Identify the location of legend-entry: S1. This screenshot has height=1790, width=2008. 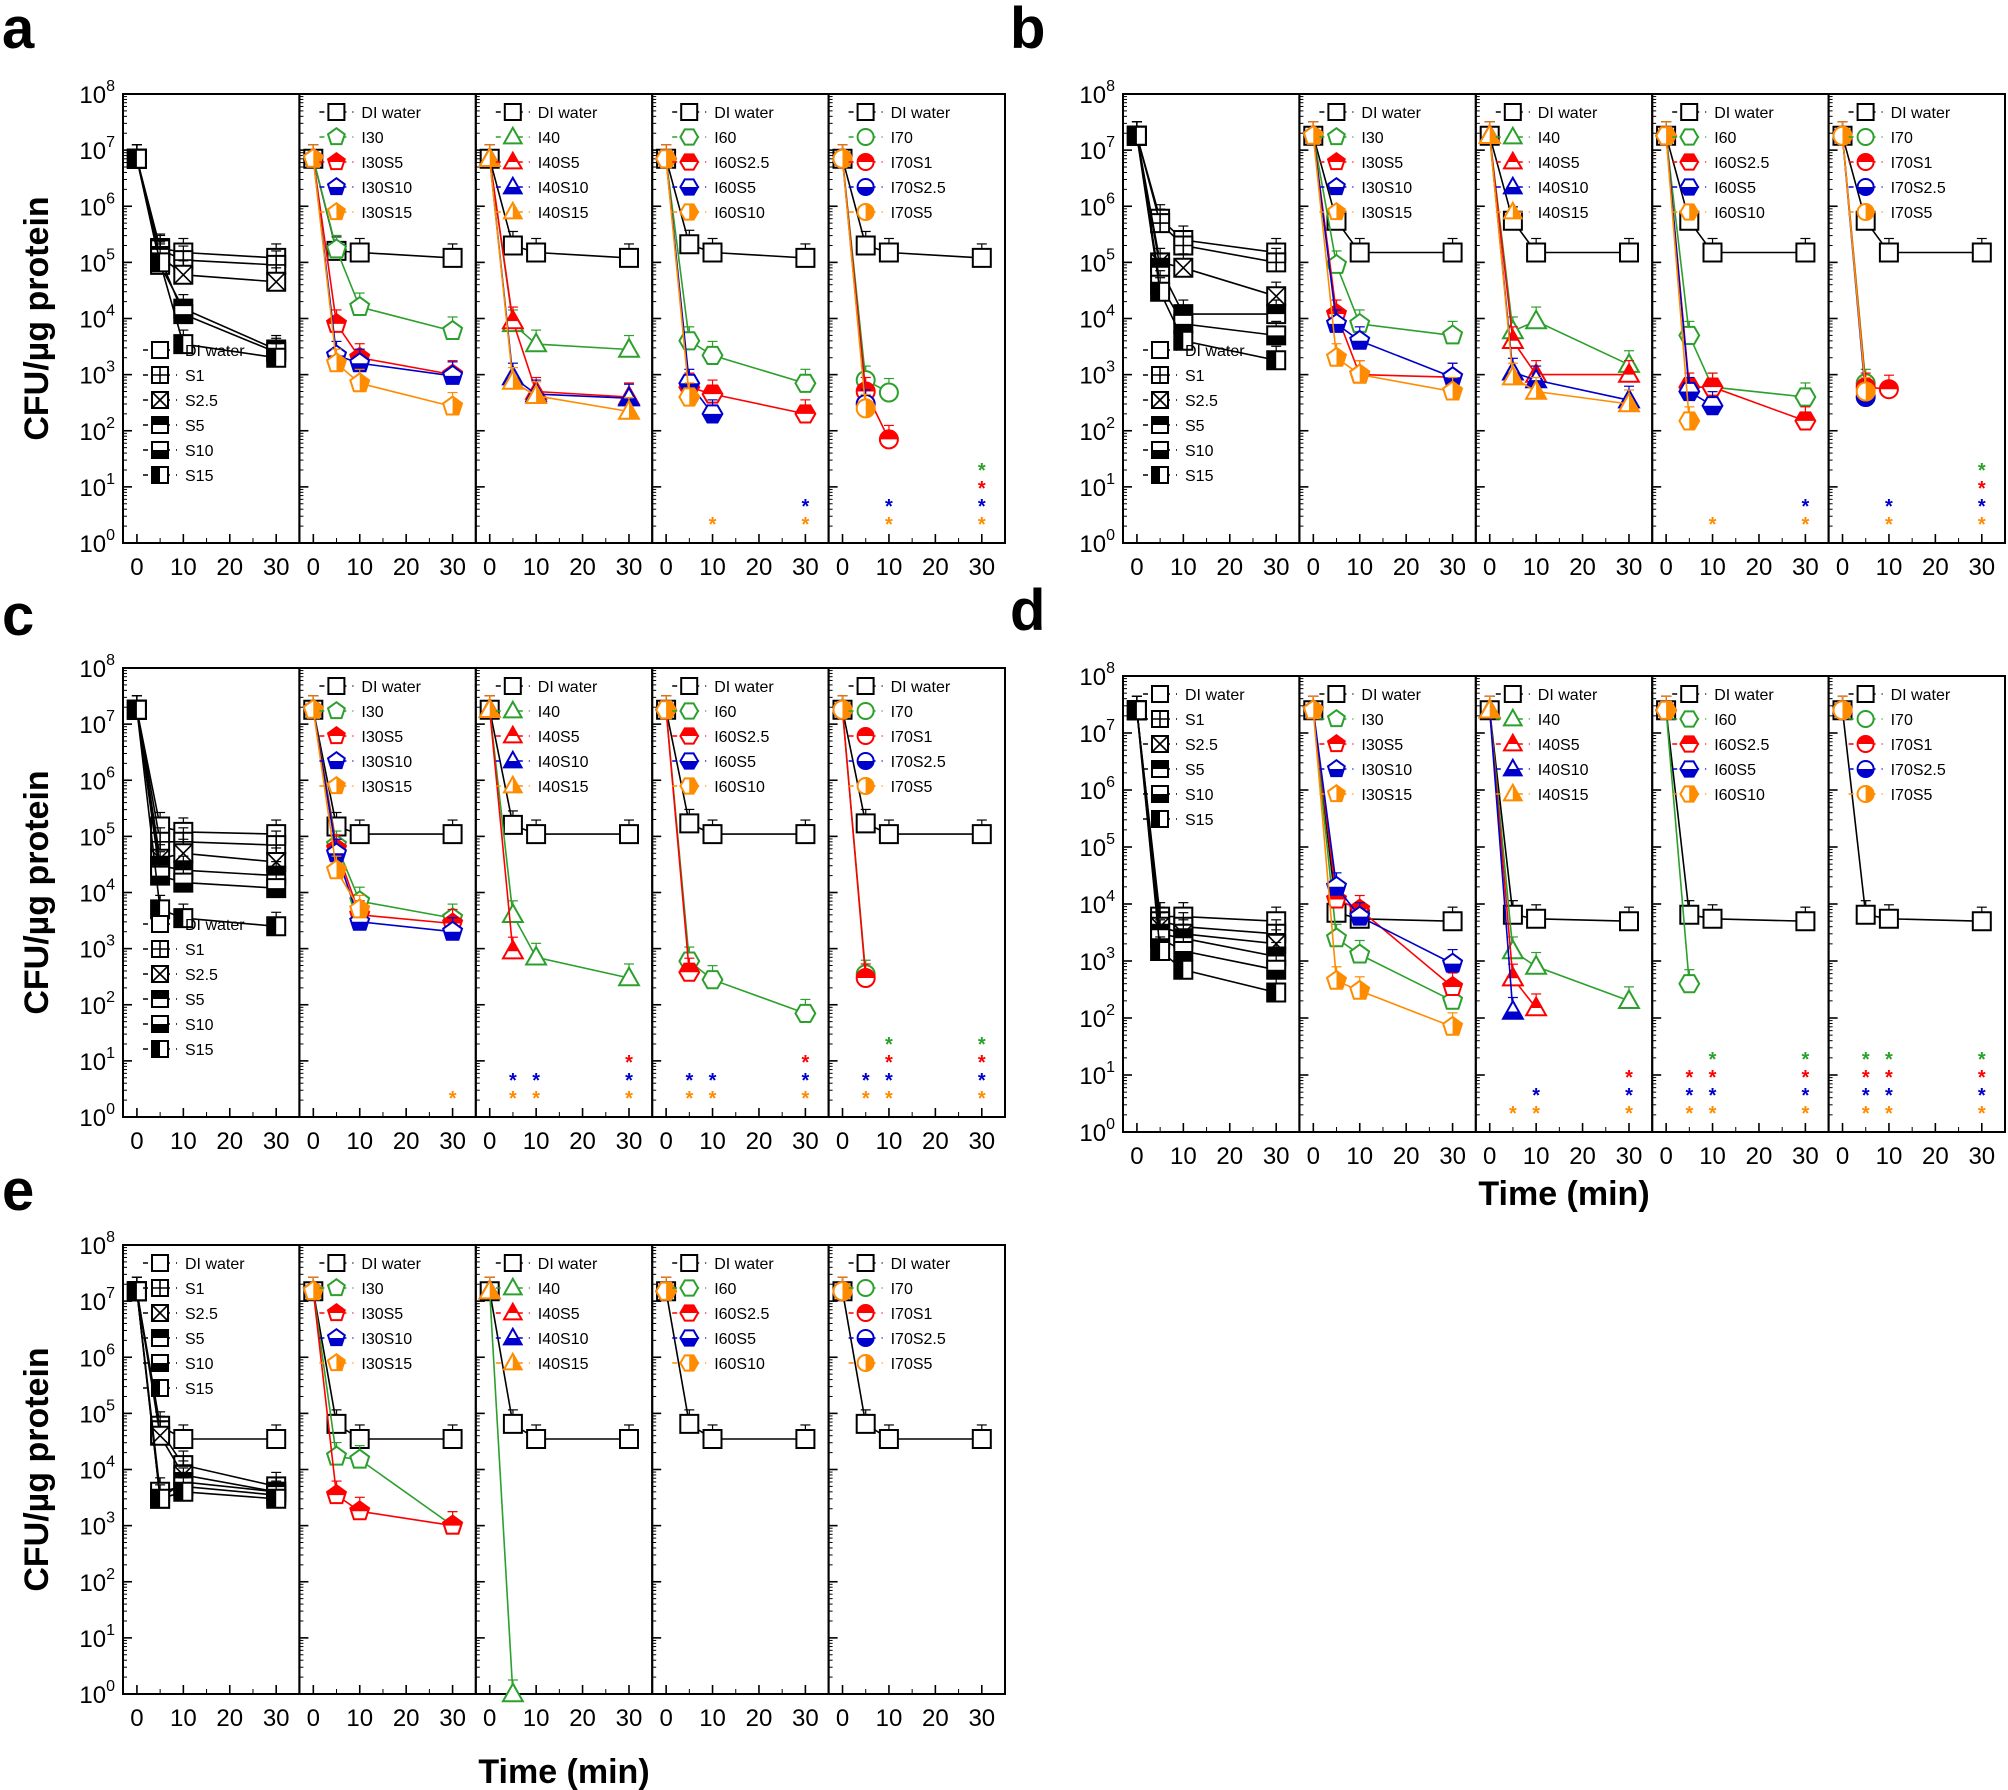
(174, 1288).